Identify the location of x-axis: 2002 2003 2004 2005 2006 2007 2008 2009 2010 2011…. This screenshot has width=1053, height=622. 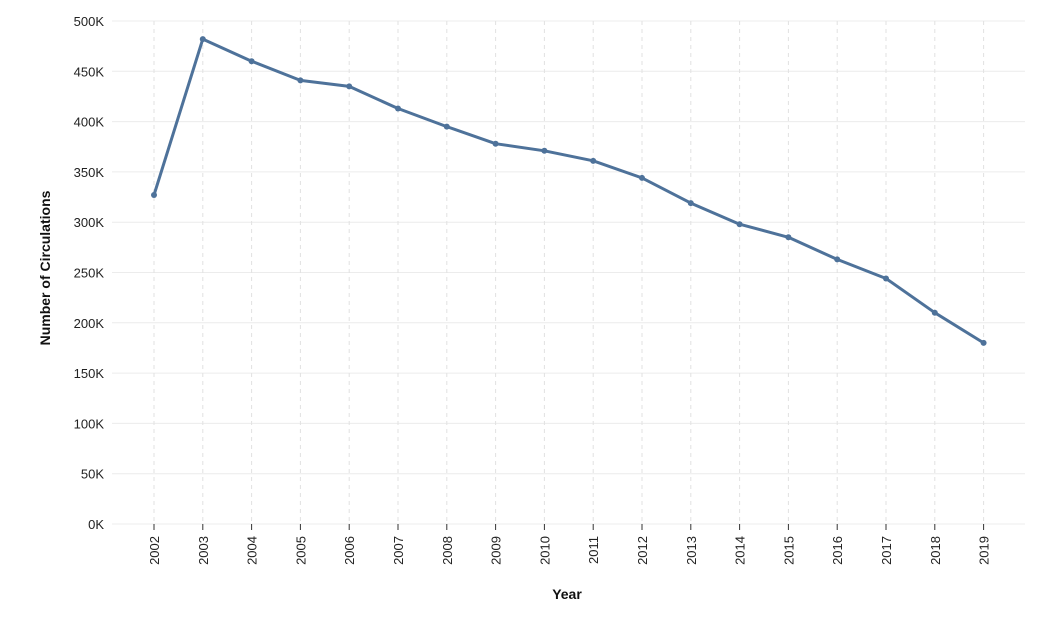
(569, 544).